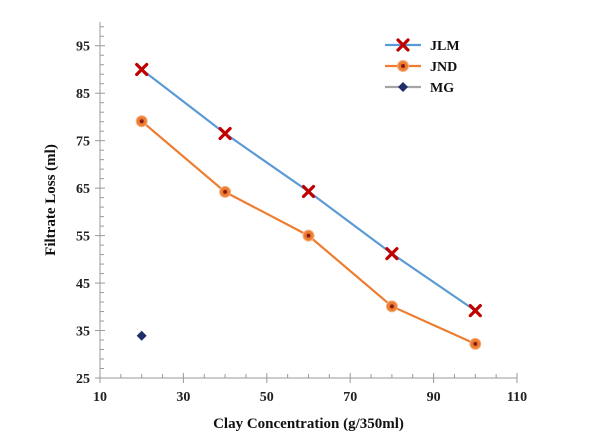 The height and width of the screenshot is (440, 600). Describe the element at coordinates (310, 397) in the screenshot. I see `x-tick-labels: 10 30 50 70 90 110` at that location.